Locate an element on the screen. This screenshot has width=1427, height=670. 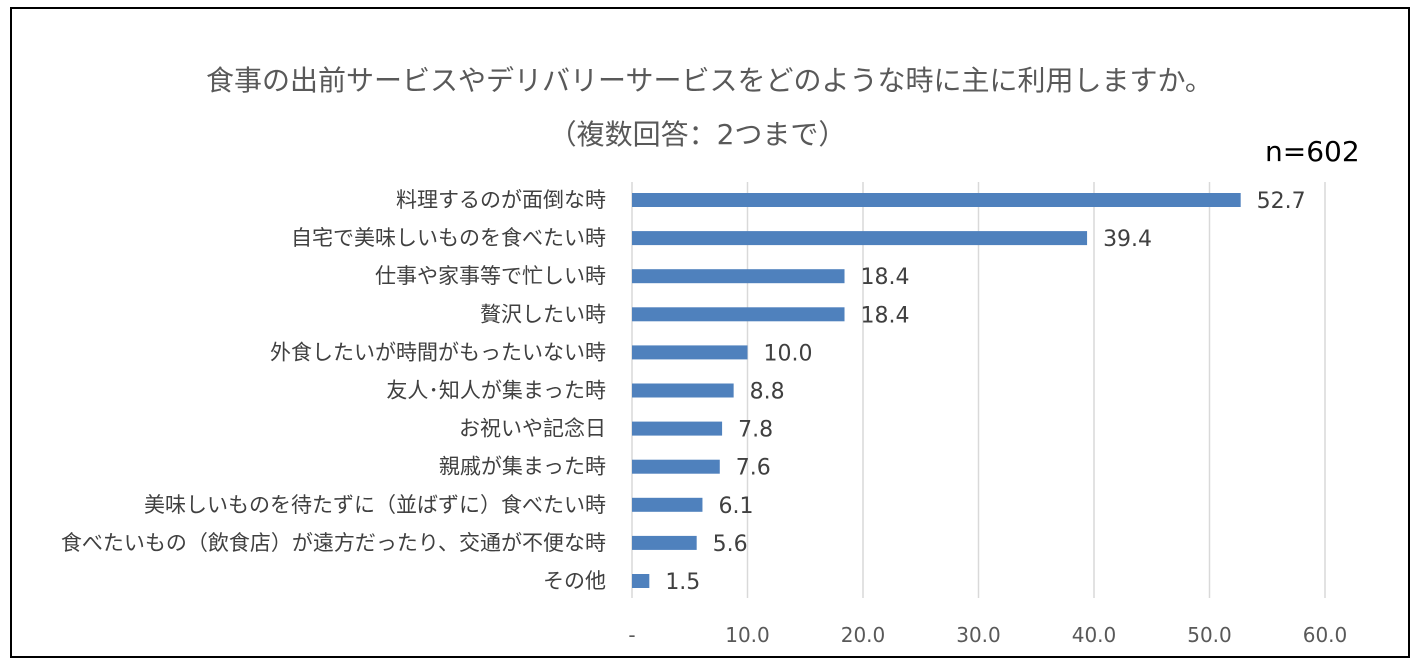
value-label: 6.1 is located at coordinates (735, 506).